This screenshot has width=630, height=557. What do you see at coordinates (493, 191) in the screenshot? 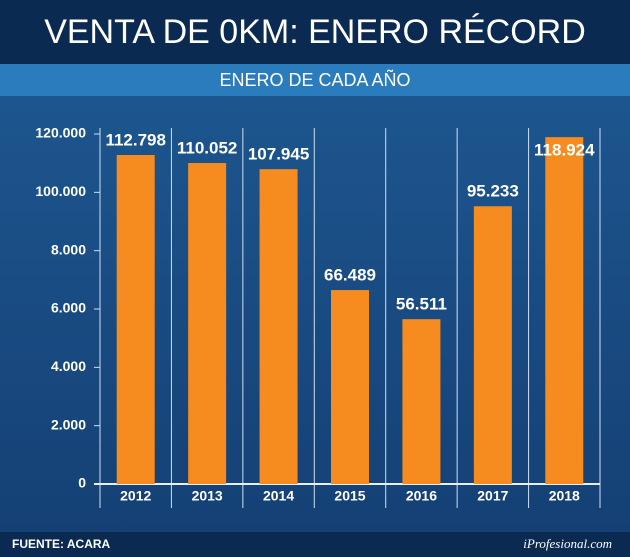
I see `value-label: 95.233` at bounding box center [493, 191].